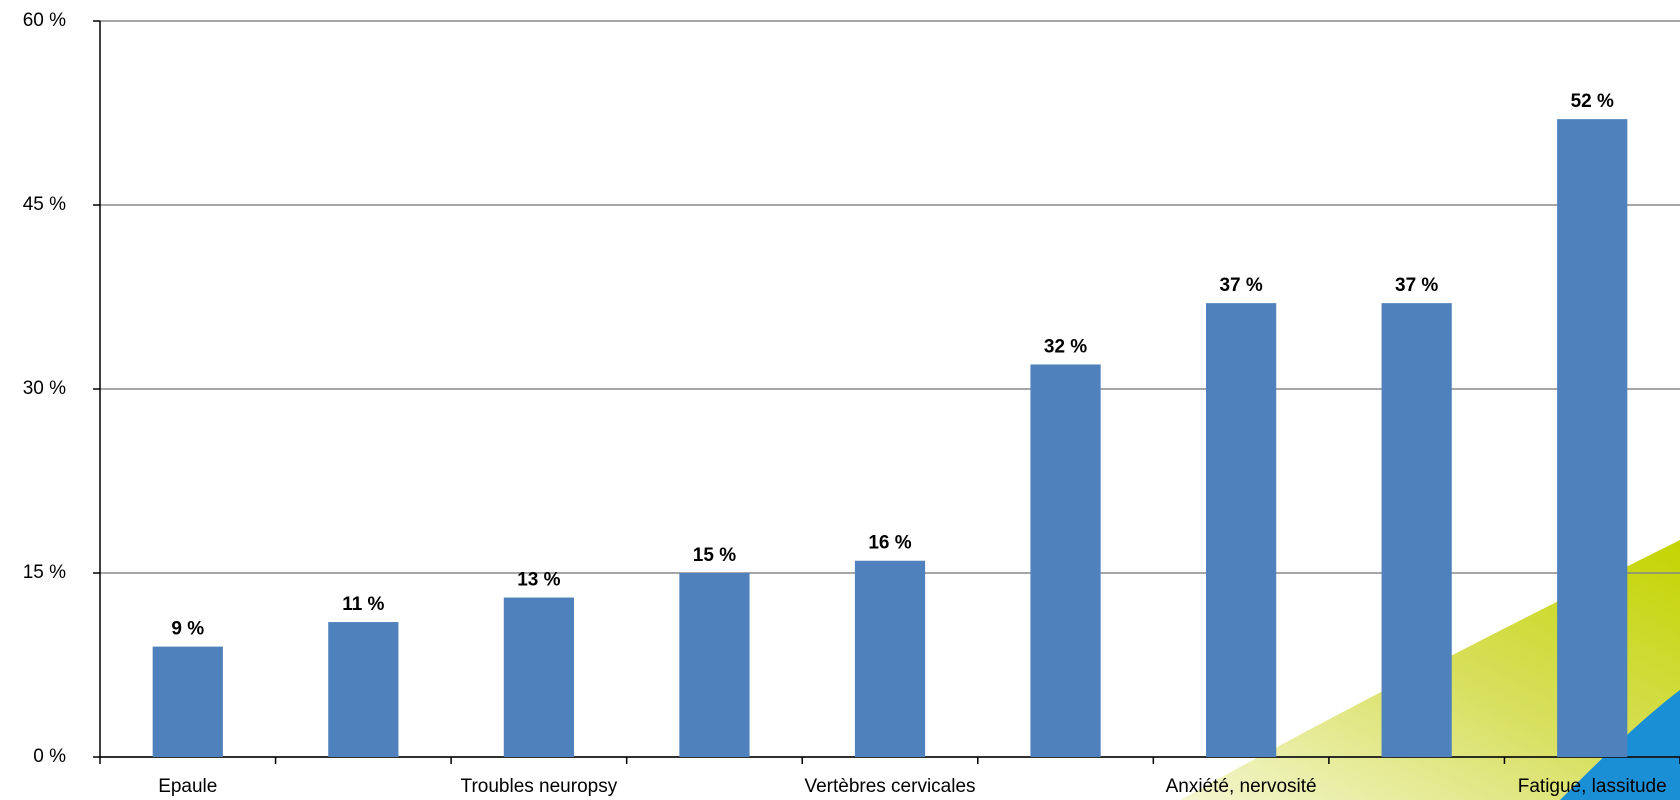 The height and width of the screenshot is (800, 1680). What do you see at coordinates (44, 388) in the screenshot?
I see `y-tick-label: 30 %` at bounding box center [44, 388].